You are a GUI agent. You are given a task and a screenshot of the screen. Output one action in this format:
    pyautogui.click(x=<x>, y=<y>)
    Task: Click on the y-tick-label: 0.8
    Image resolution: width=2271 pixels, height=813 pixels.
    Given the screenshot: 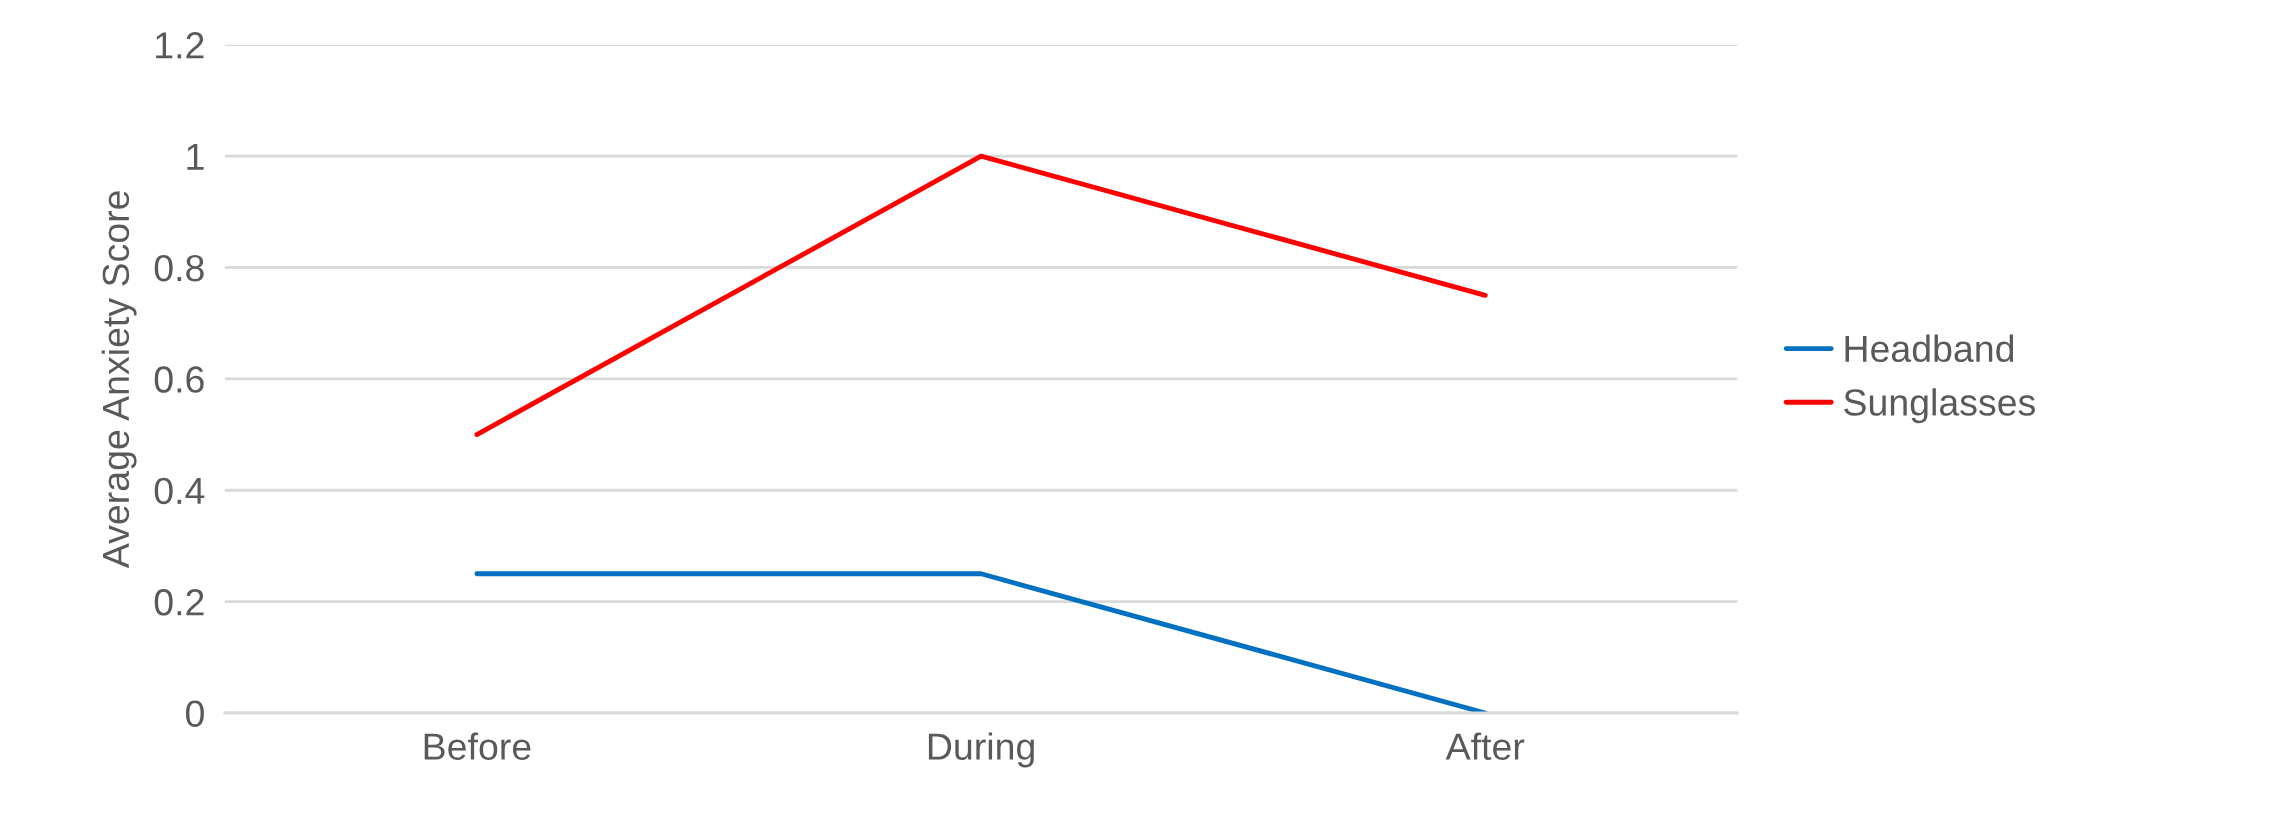 What is the action you would take?
    pyautogui.click(x=179, y=268)
    